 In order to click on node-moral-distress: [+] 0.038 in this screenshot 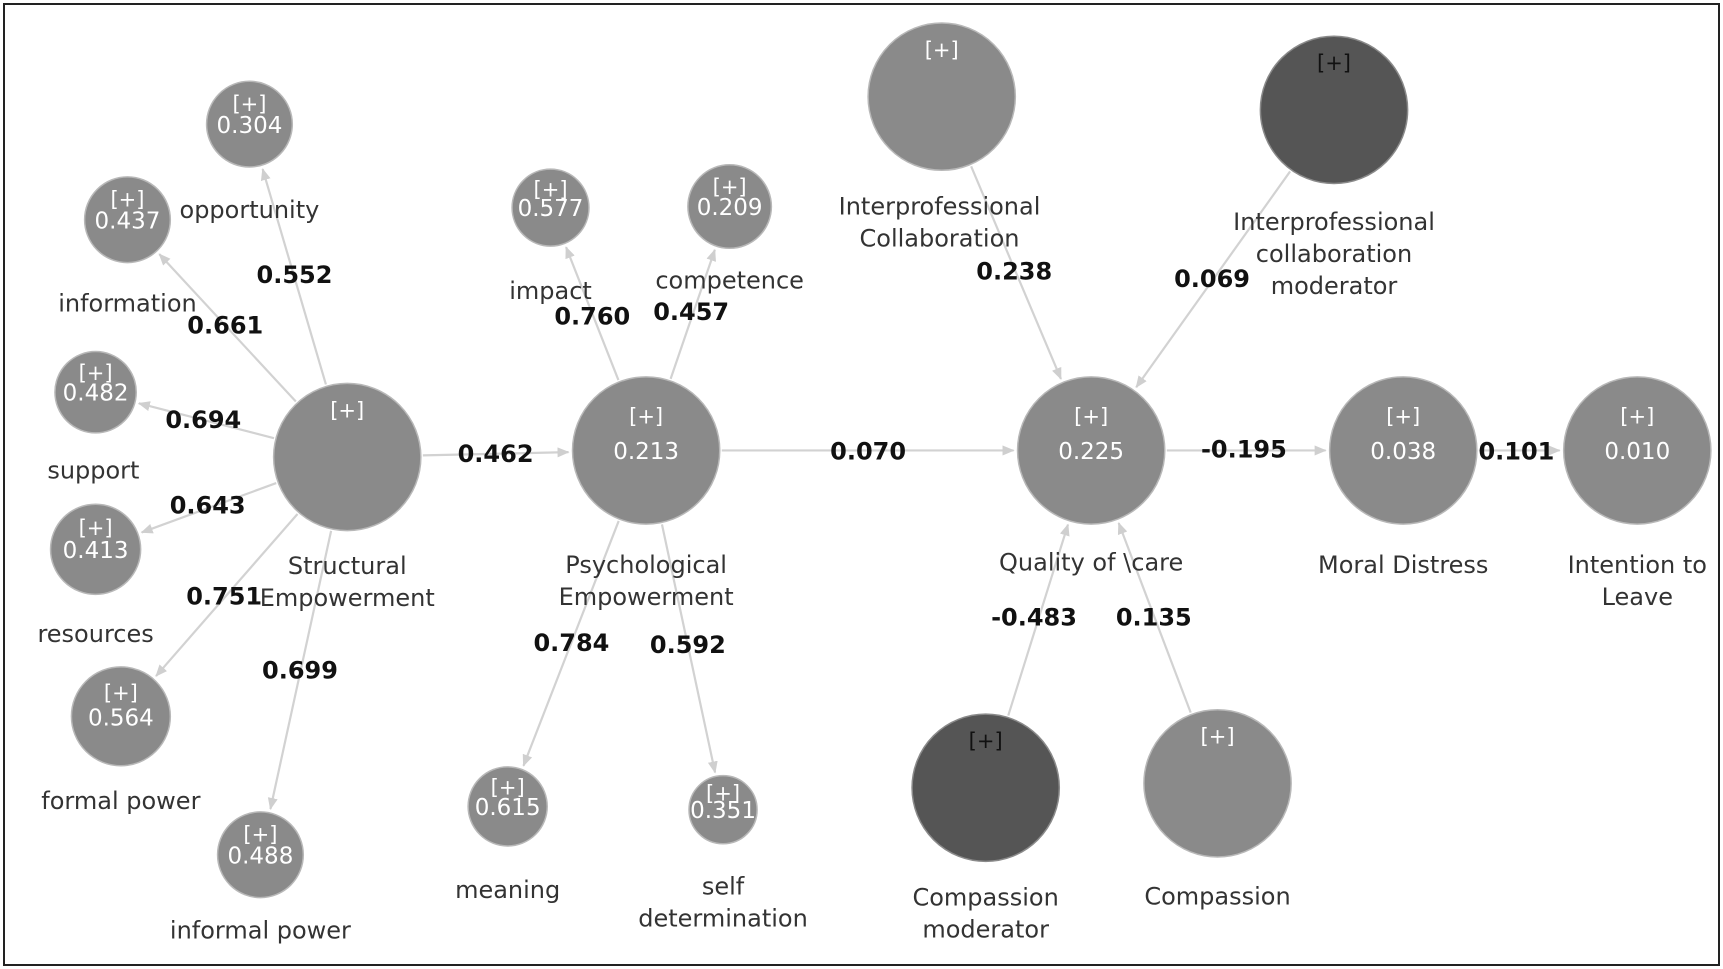, I will do `click(1403, 450)`.